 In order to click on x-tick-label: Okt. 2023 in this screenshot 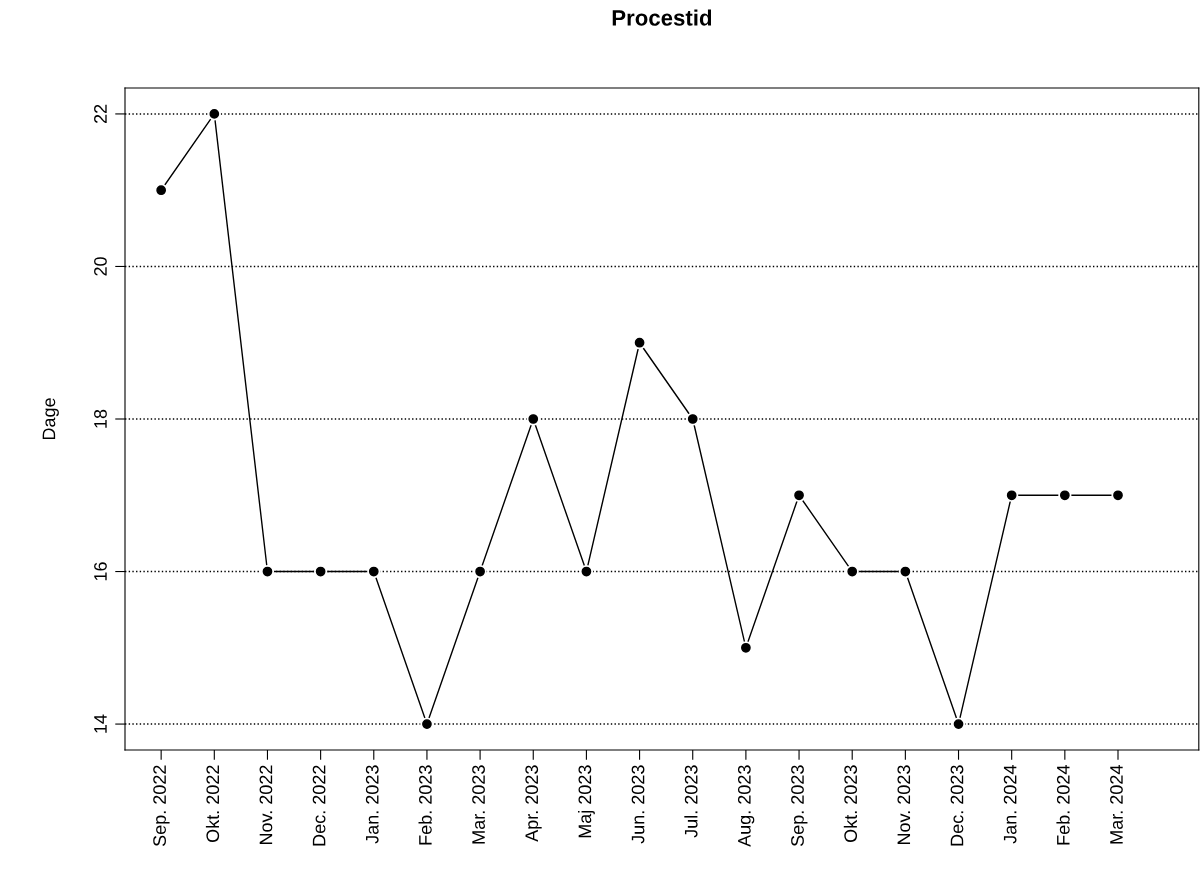, I will do `click(850, 804)`.